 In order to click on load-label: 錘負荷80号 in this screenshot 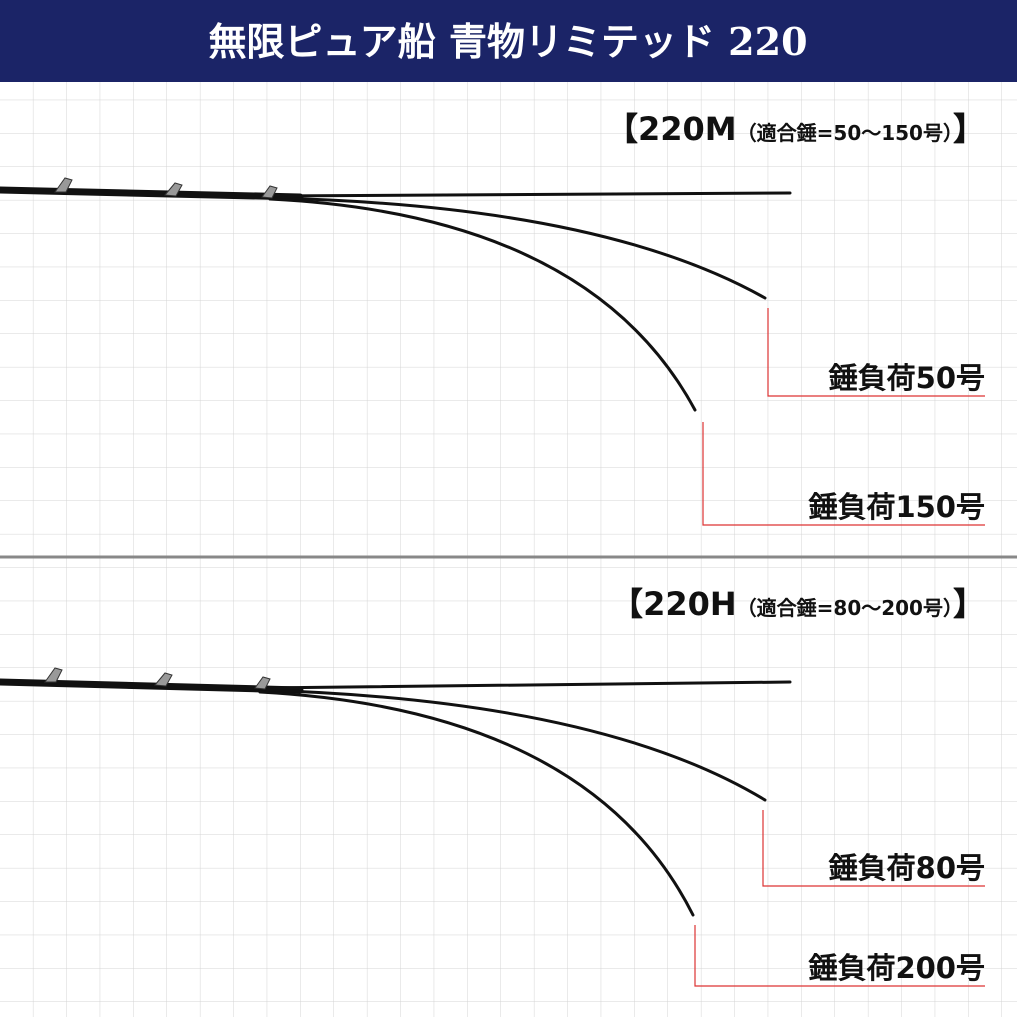, I will do `click(906, 868)`.